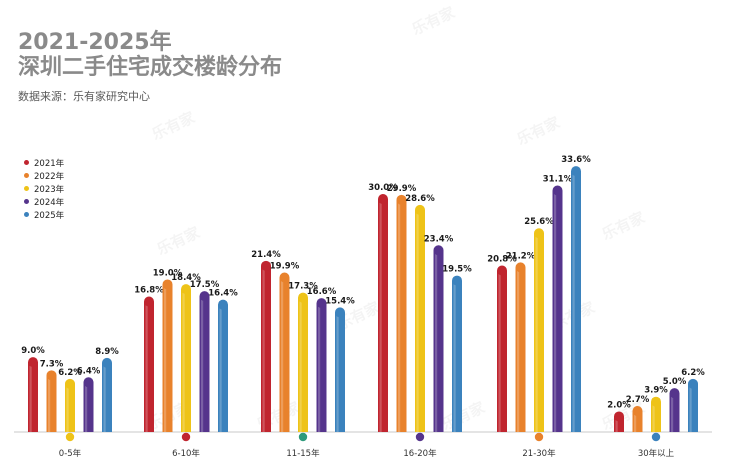  Describe the element at coordinates (439, 239) in the screenshot. I see `data-label: 23.4%` at that location.